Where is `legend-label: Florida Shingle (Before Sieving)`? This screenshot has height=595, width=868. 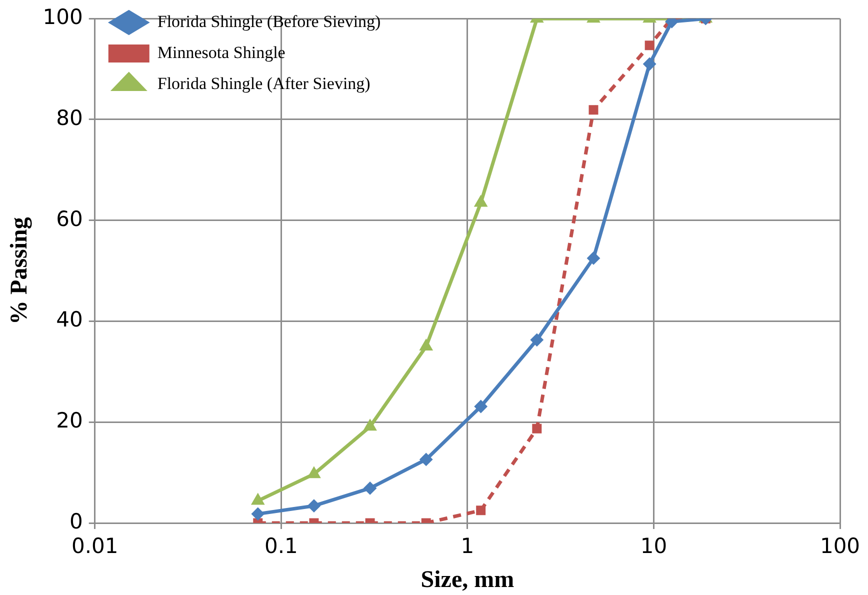 legend-label: Florida Shingle (Before Sieving) is located at coordinates (269, 21).